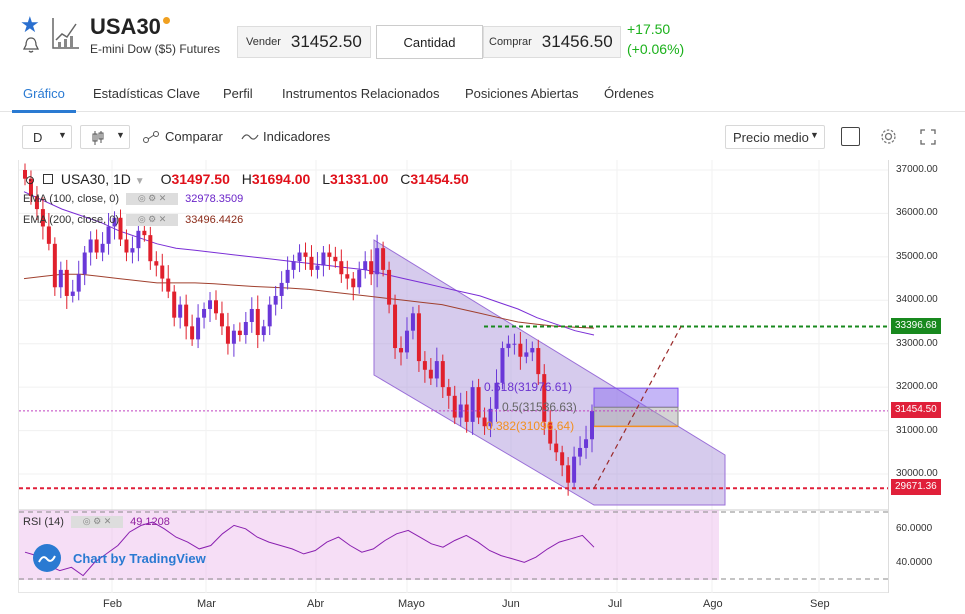 The height and width of the screenshot is (614, 965). I want to click on sell-button: Vender 31452.50, so click(304, 42).